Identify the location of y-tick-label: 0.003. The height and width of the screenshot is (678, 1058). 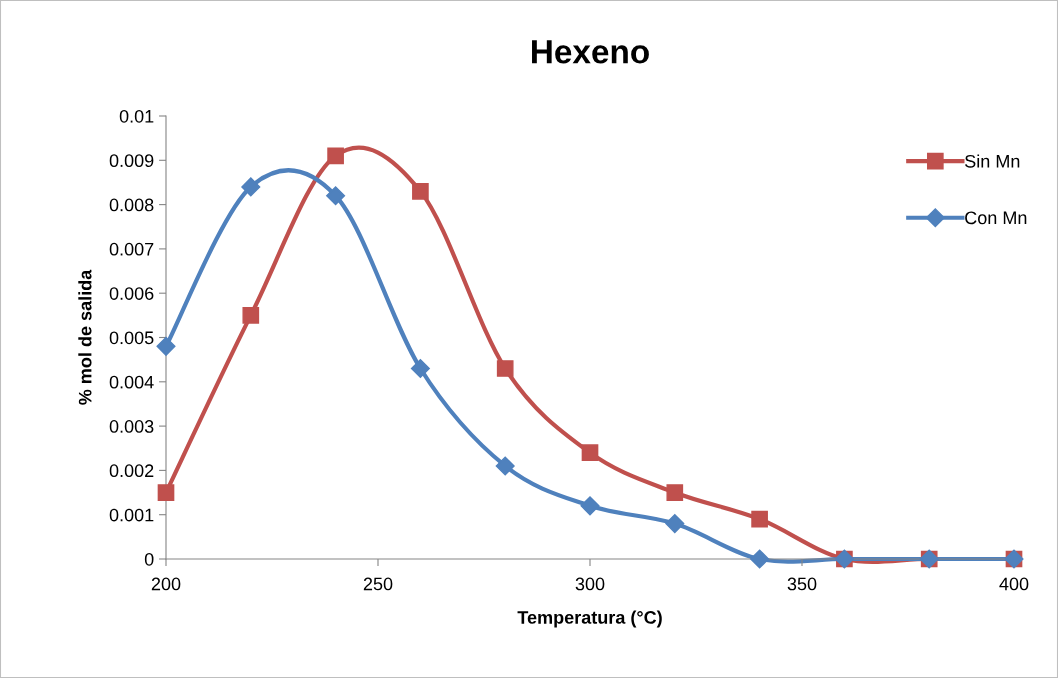
(131, 426).